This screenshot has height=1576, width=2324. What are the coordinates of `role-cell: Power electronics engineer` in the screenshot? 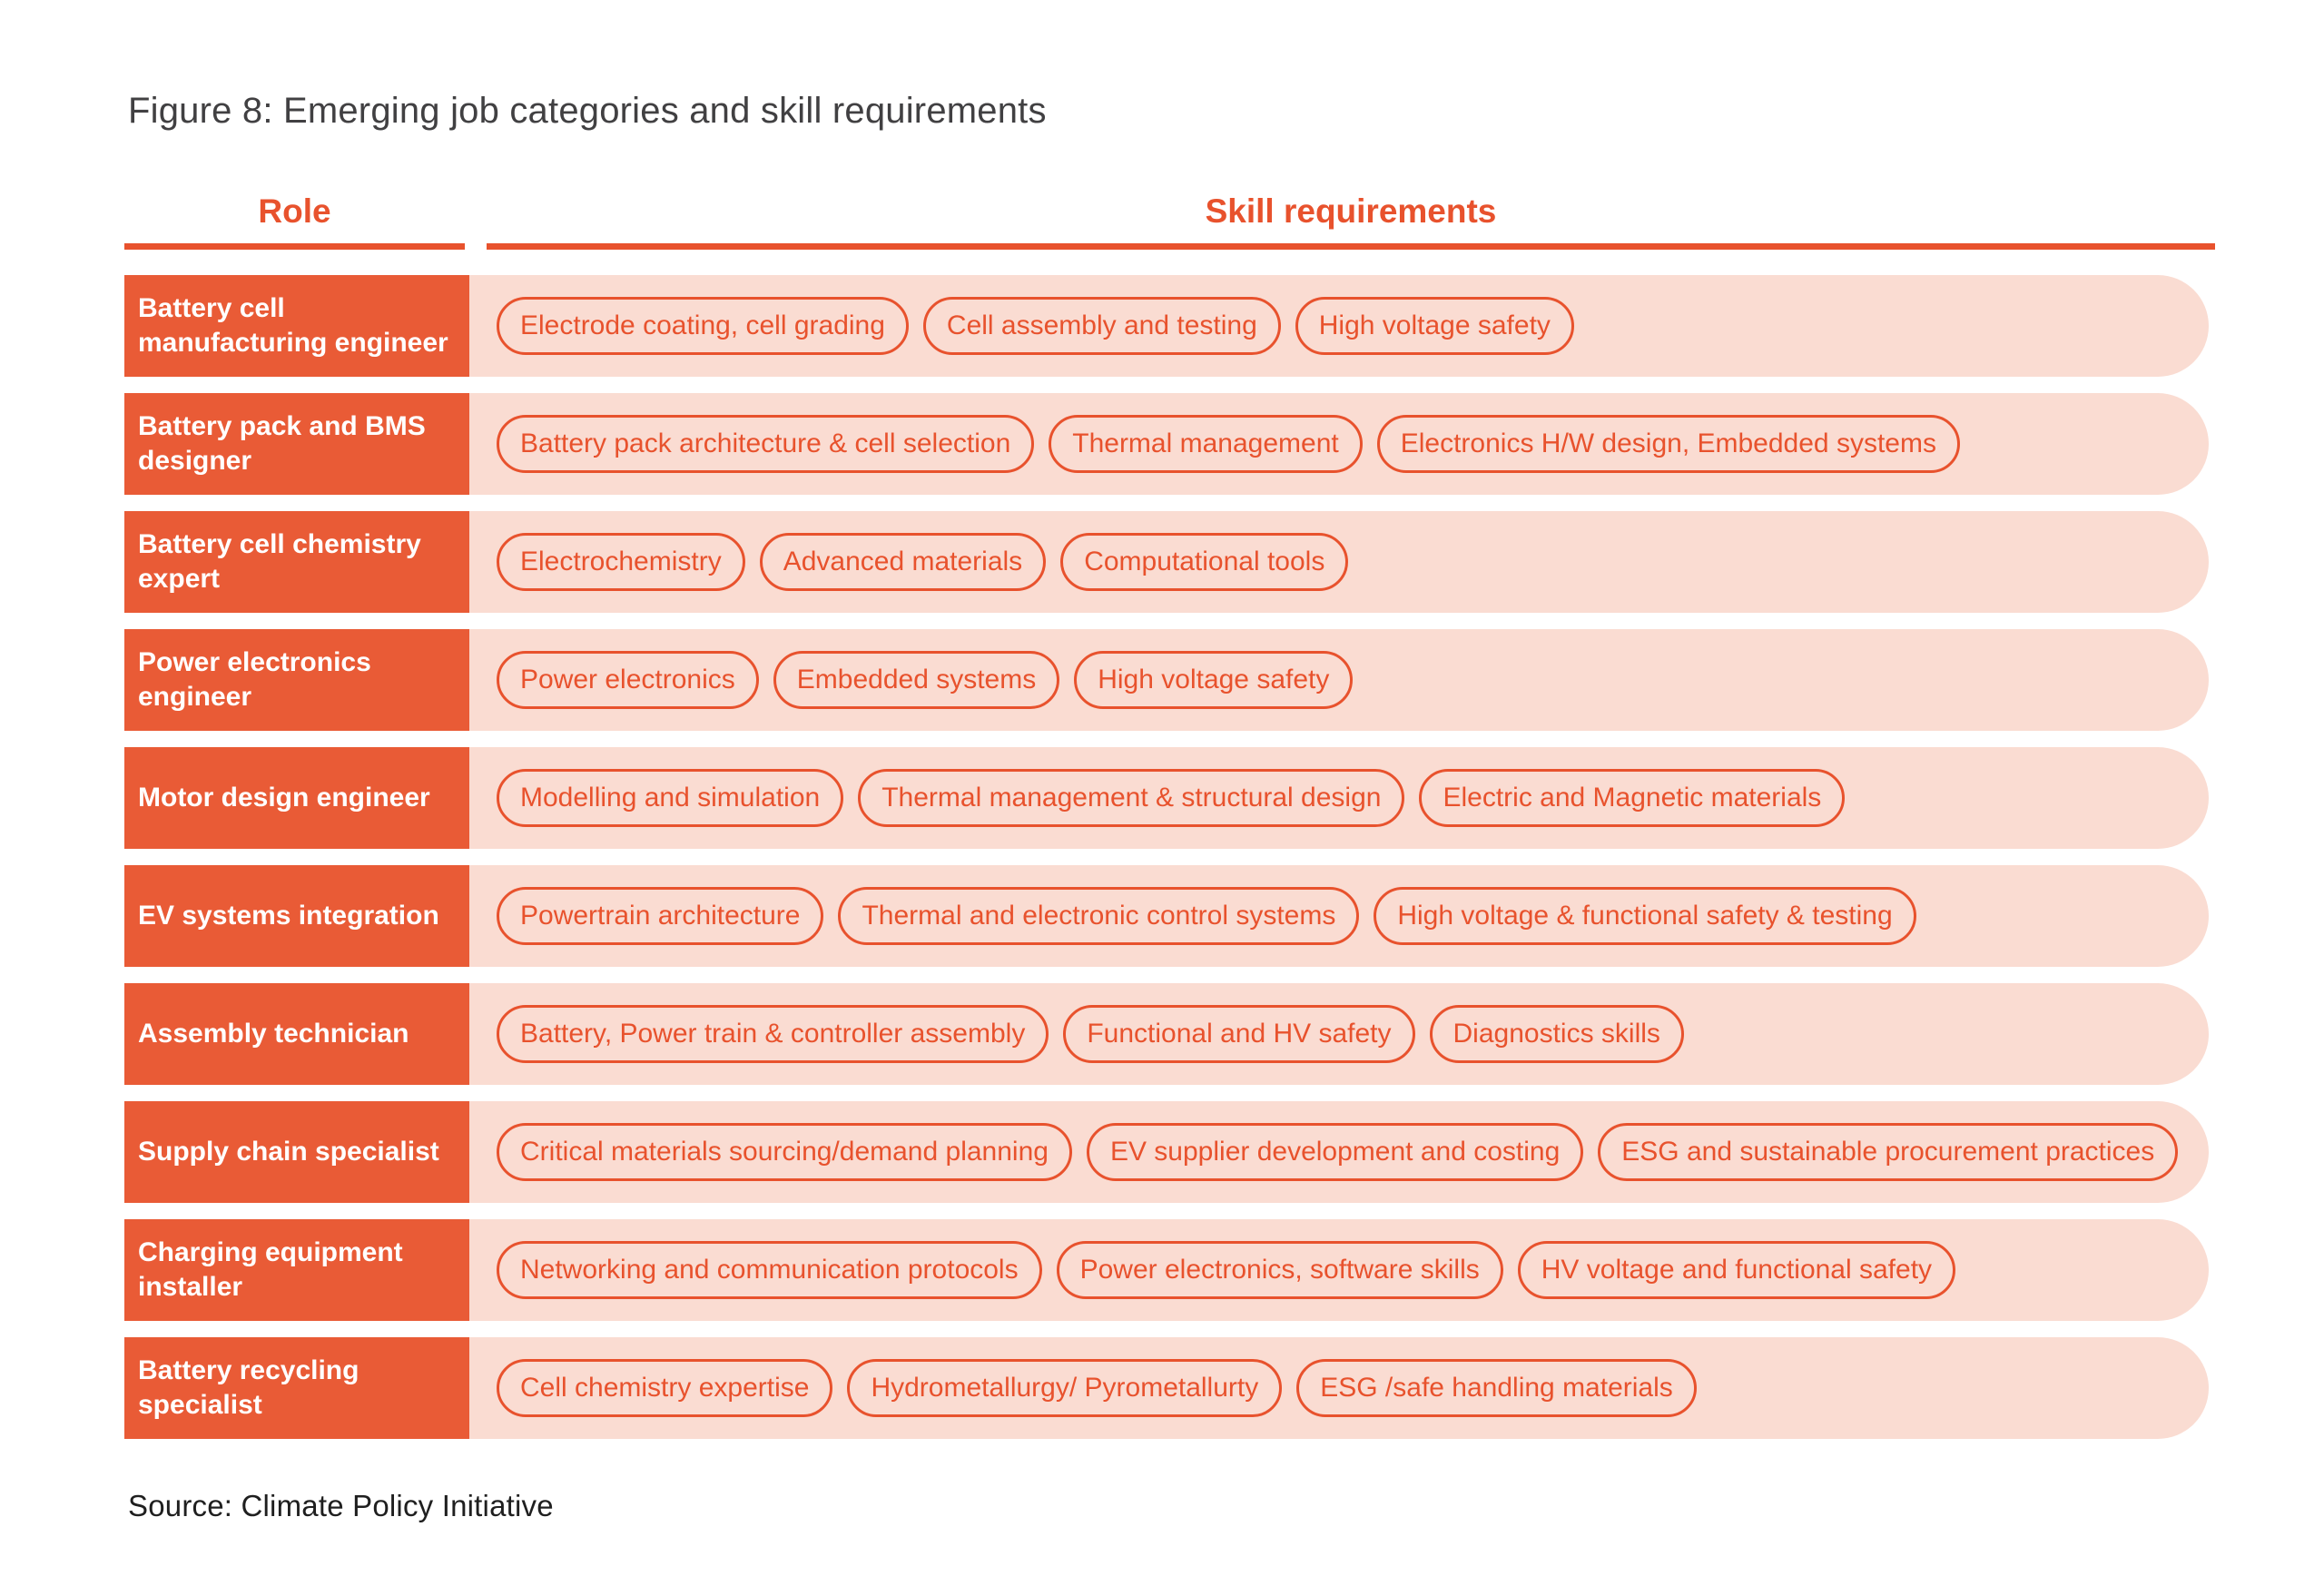 It's located at (296, 680).